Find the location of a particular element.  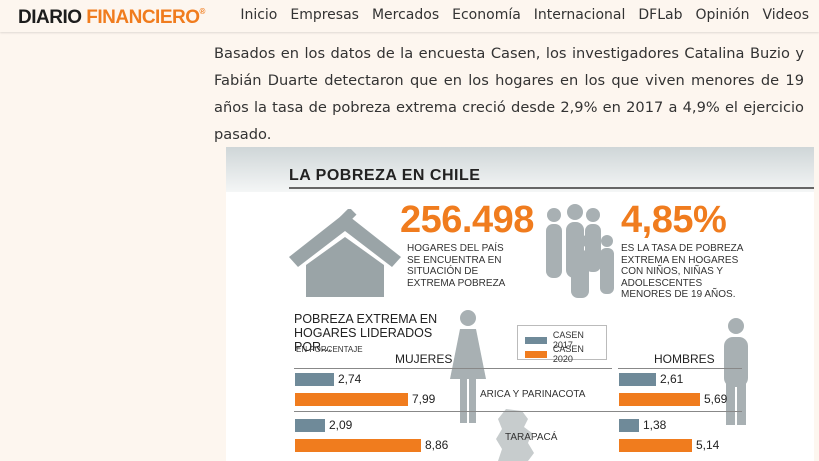

group-label-mujeres: MUJERES is located at coordinates (424, 359).